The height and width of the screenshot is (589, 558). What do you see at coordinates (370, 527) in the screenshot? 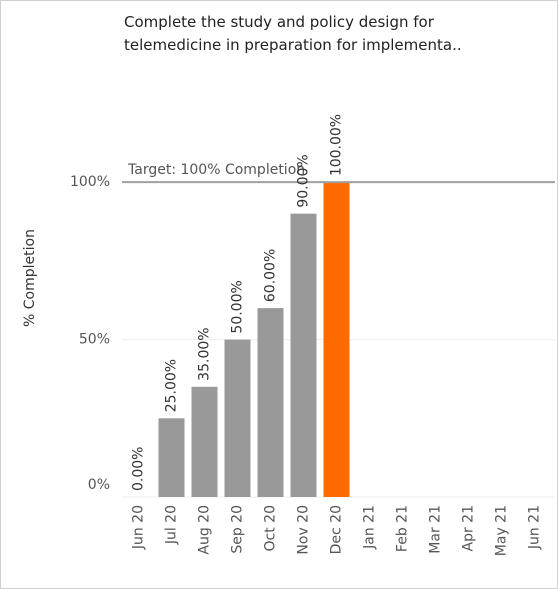
I see `x-tick-label: Jan 21` at bounding box center [370, 527].